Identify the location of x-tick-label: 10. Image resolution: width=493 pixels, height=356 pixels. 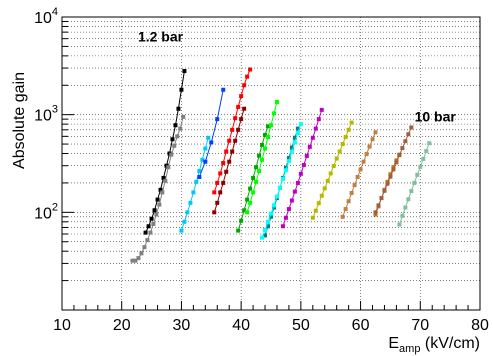
(62, 325).